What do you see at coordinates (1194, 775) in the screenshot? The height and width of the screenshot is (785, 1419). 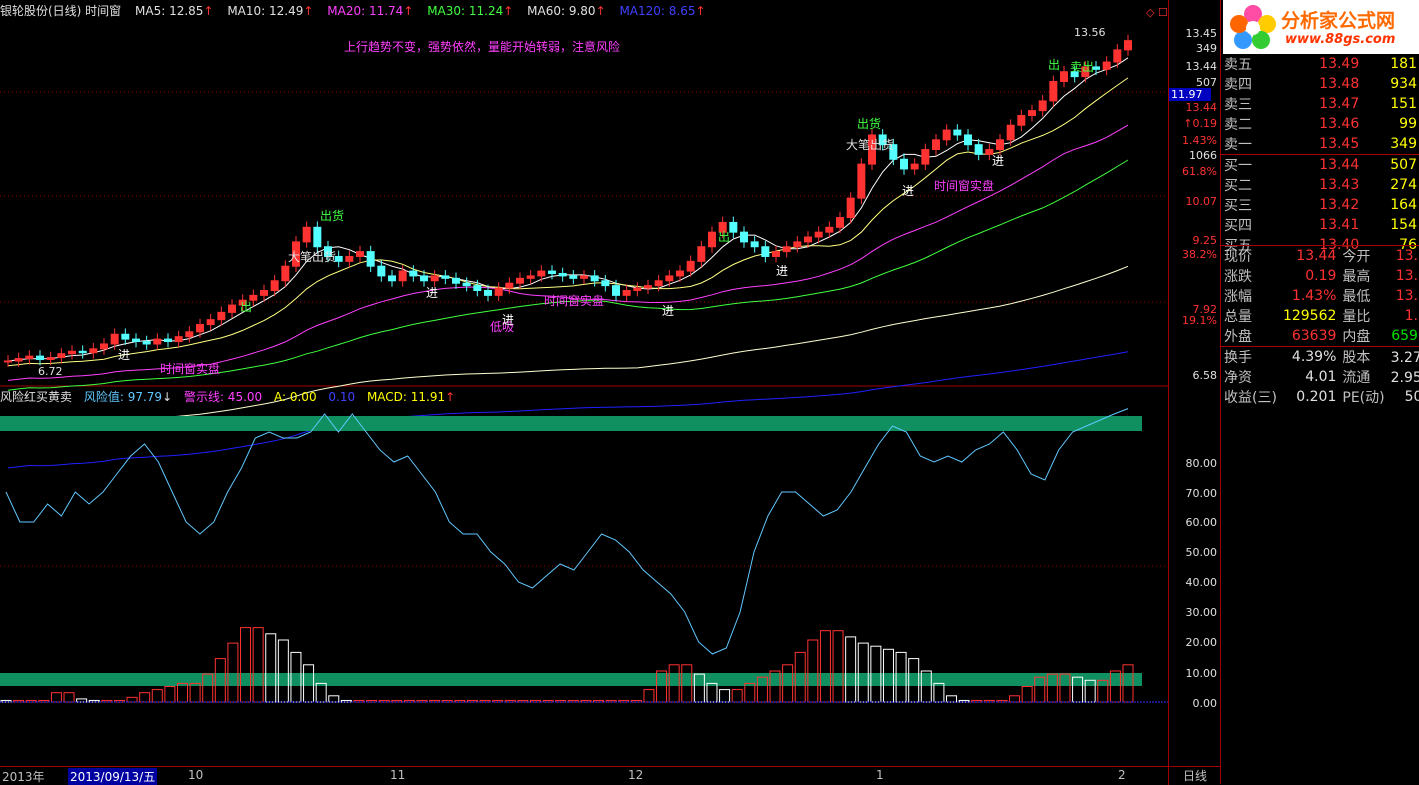 I see `period-button: 日线` at bounding box center [1194, 775].